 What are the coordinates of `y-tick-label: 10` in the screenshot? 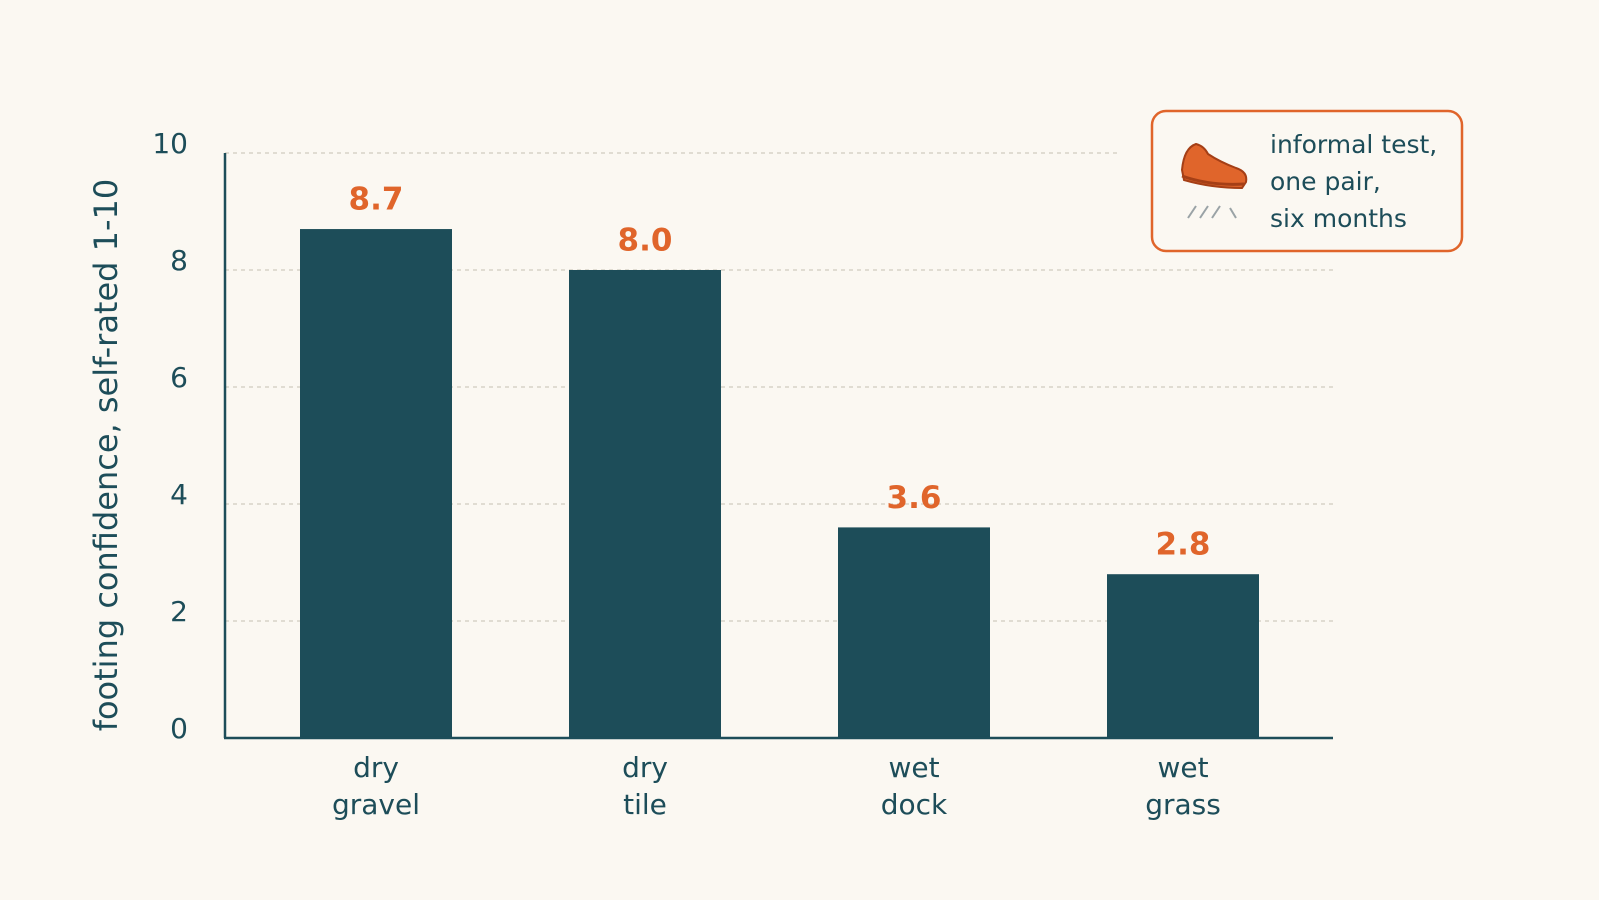 It's located at (170, 143).